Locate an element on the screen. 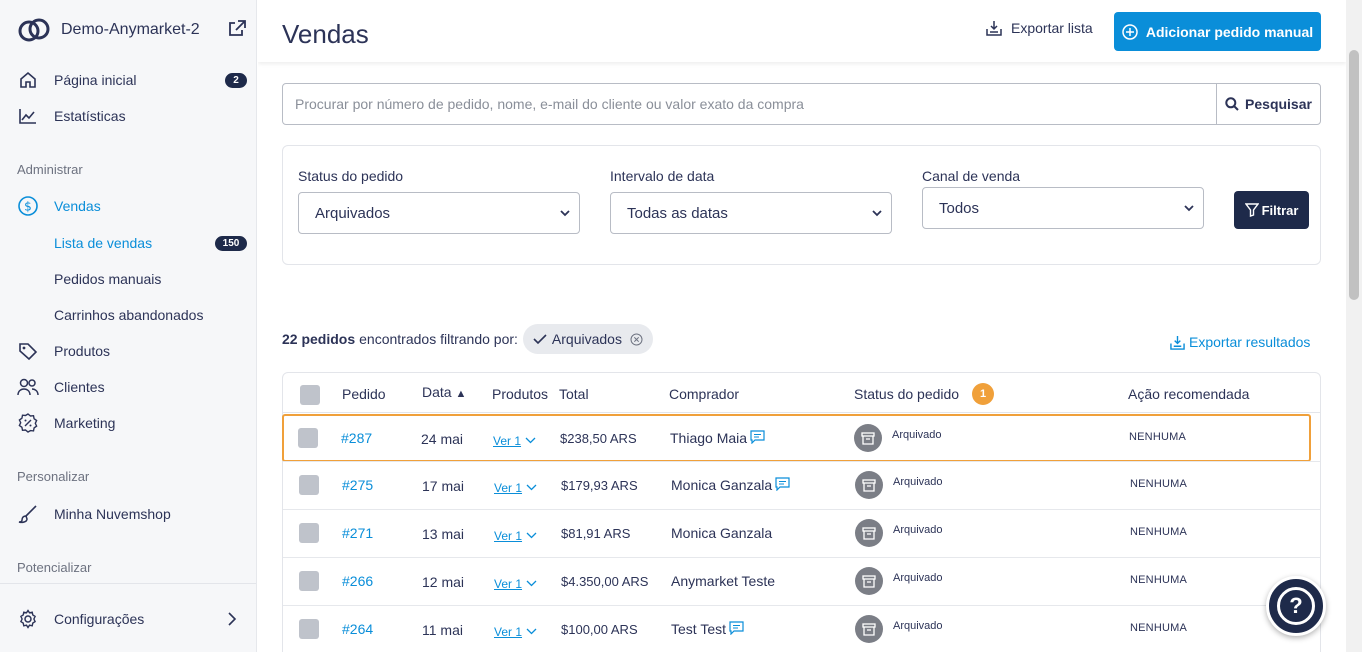 The image size is (1362, 652). sidebar-subitem-lista-vendas: Lista de vendas is located at coordinates (103, 243).